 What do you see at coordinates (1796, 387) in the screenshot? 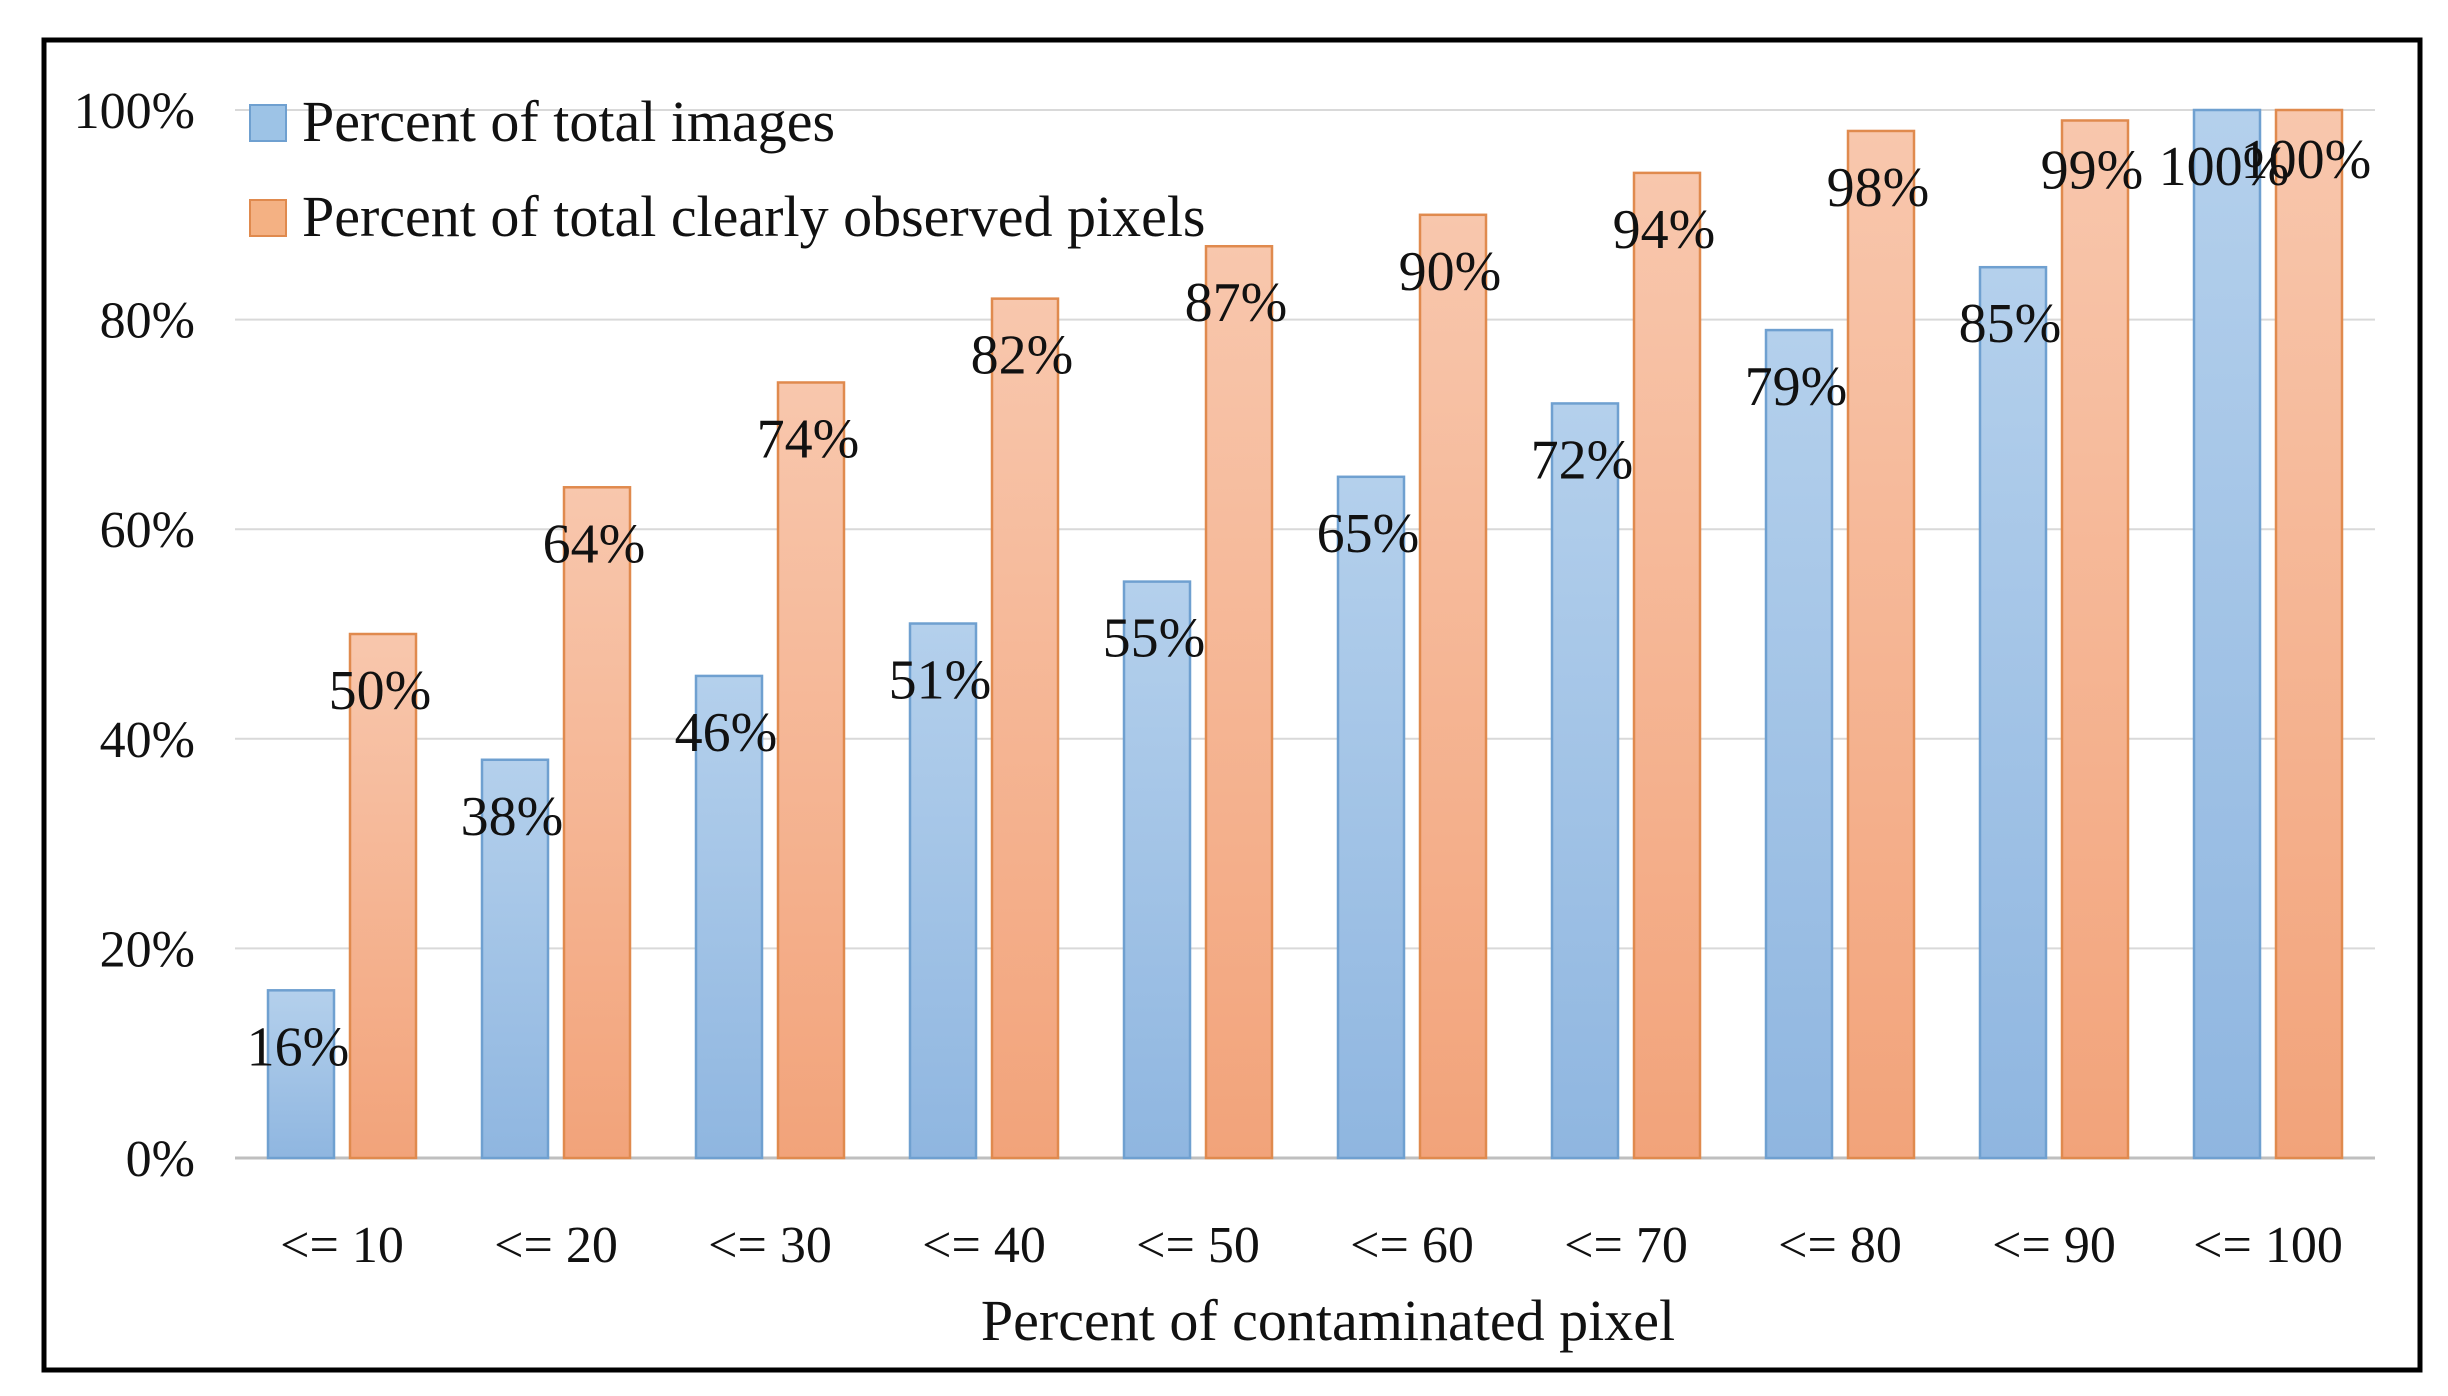
I see `data-label-images: 79%` at bounding box center [1796, 387].